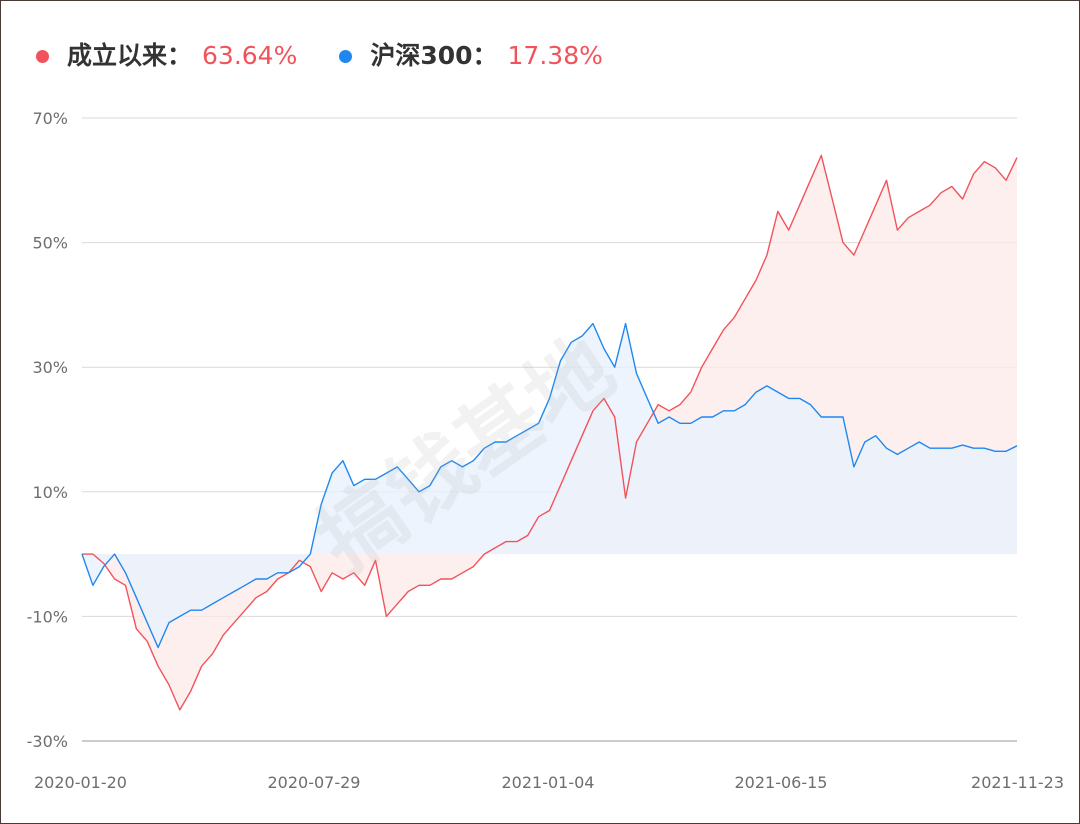  Describe the element at coordinates (555, 55) in the screenshot. I see `legend-value-hs300: 17.38%` at that location.